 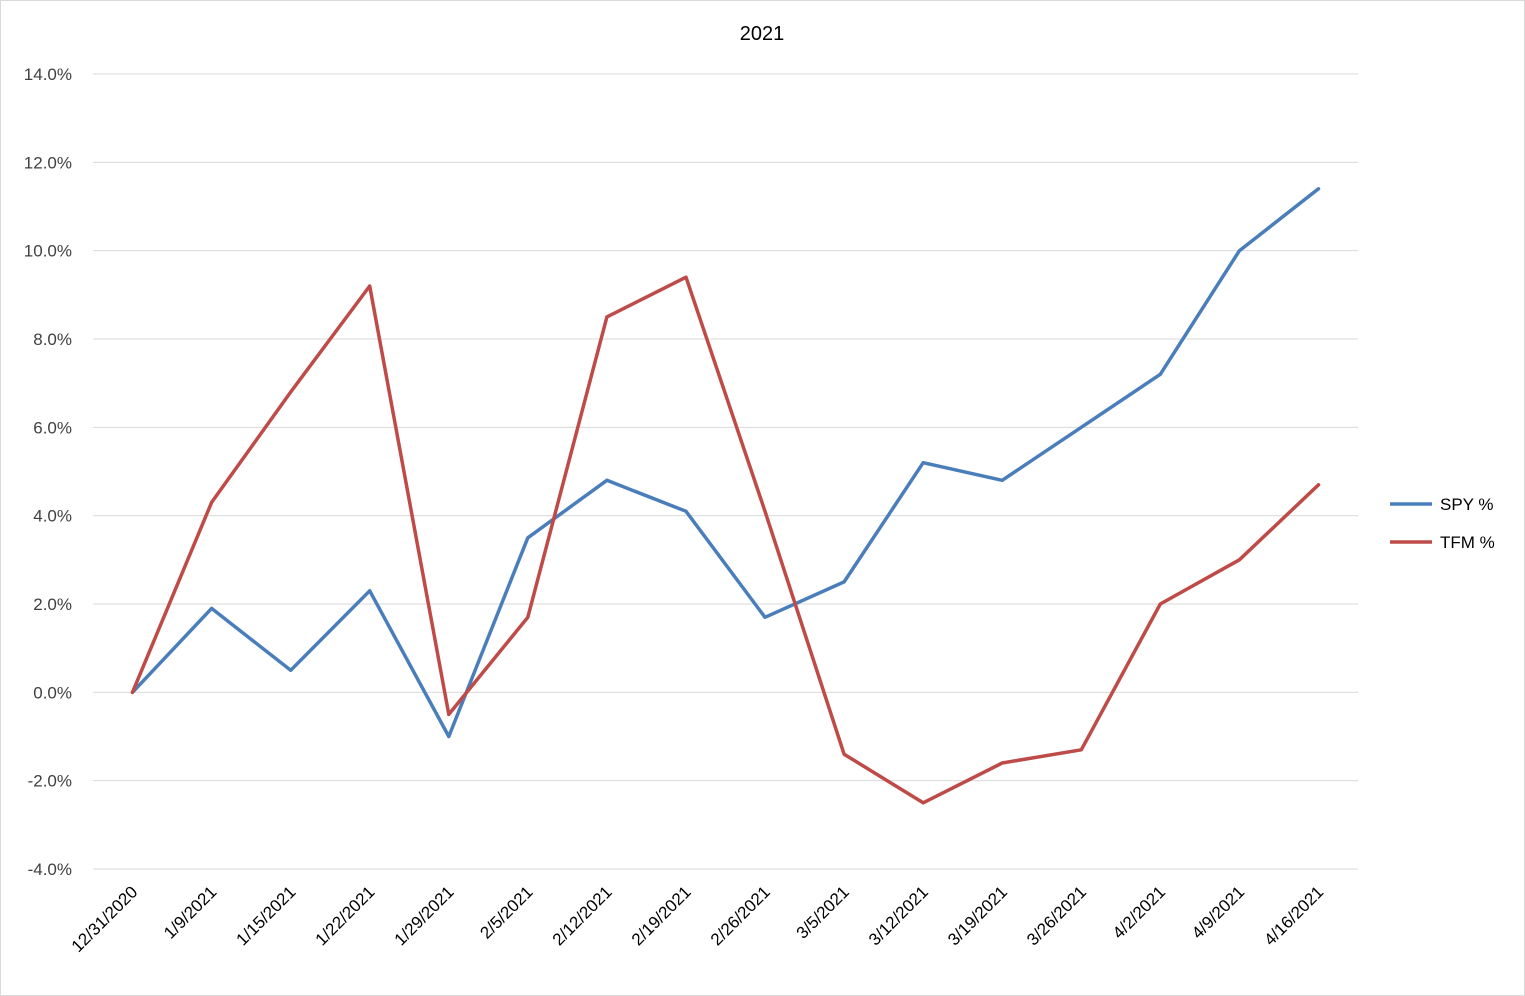 I want to click on legend-label: SPY %, so click(x=1467, y=504).